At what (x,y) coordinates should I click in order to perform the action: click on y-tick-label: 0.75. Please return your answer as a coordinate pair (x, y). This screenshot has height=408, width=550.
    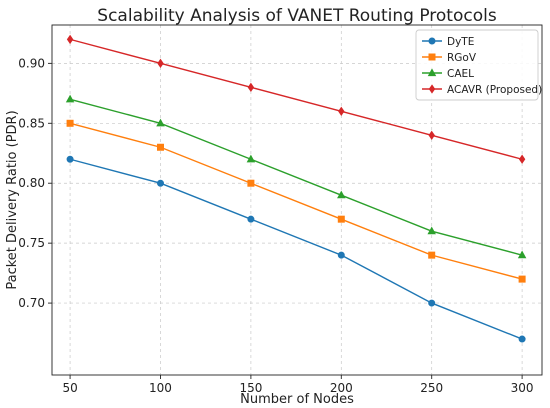
    Looking at the image, I should click on (31, 243).